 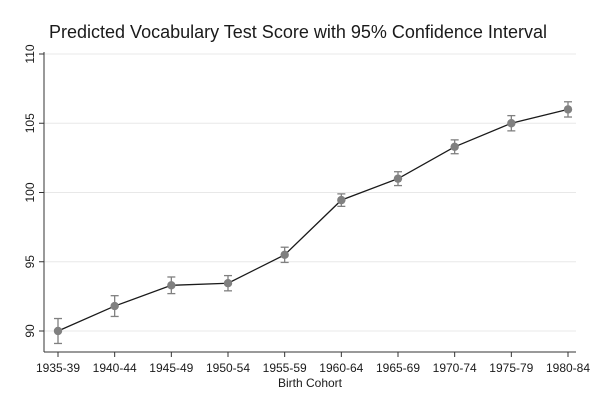 I want to click on y-tick-label: 105, so click(x=30, y=123).